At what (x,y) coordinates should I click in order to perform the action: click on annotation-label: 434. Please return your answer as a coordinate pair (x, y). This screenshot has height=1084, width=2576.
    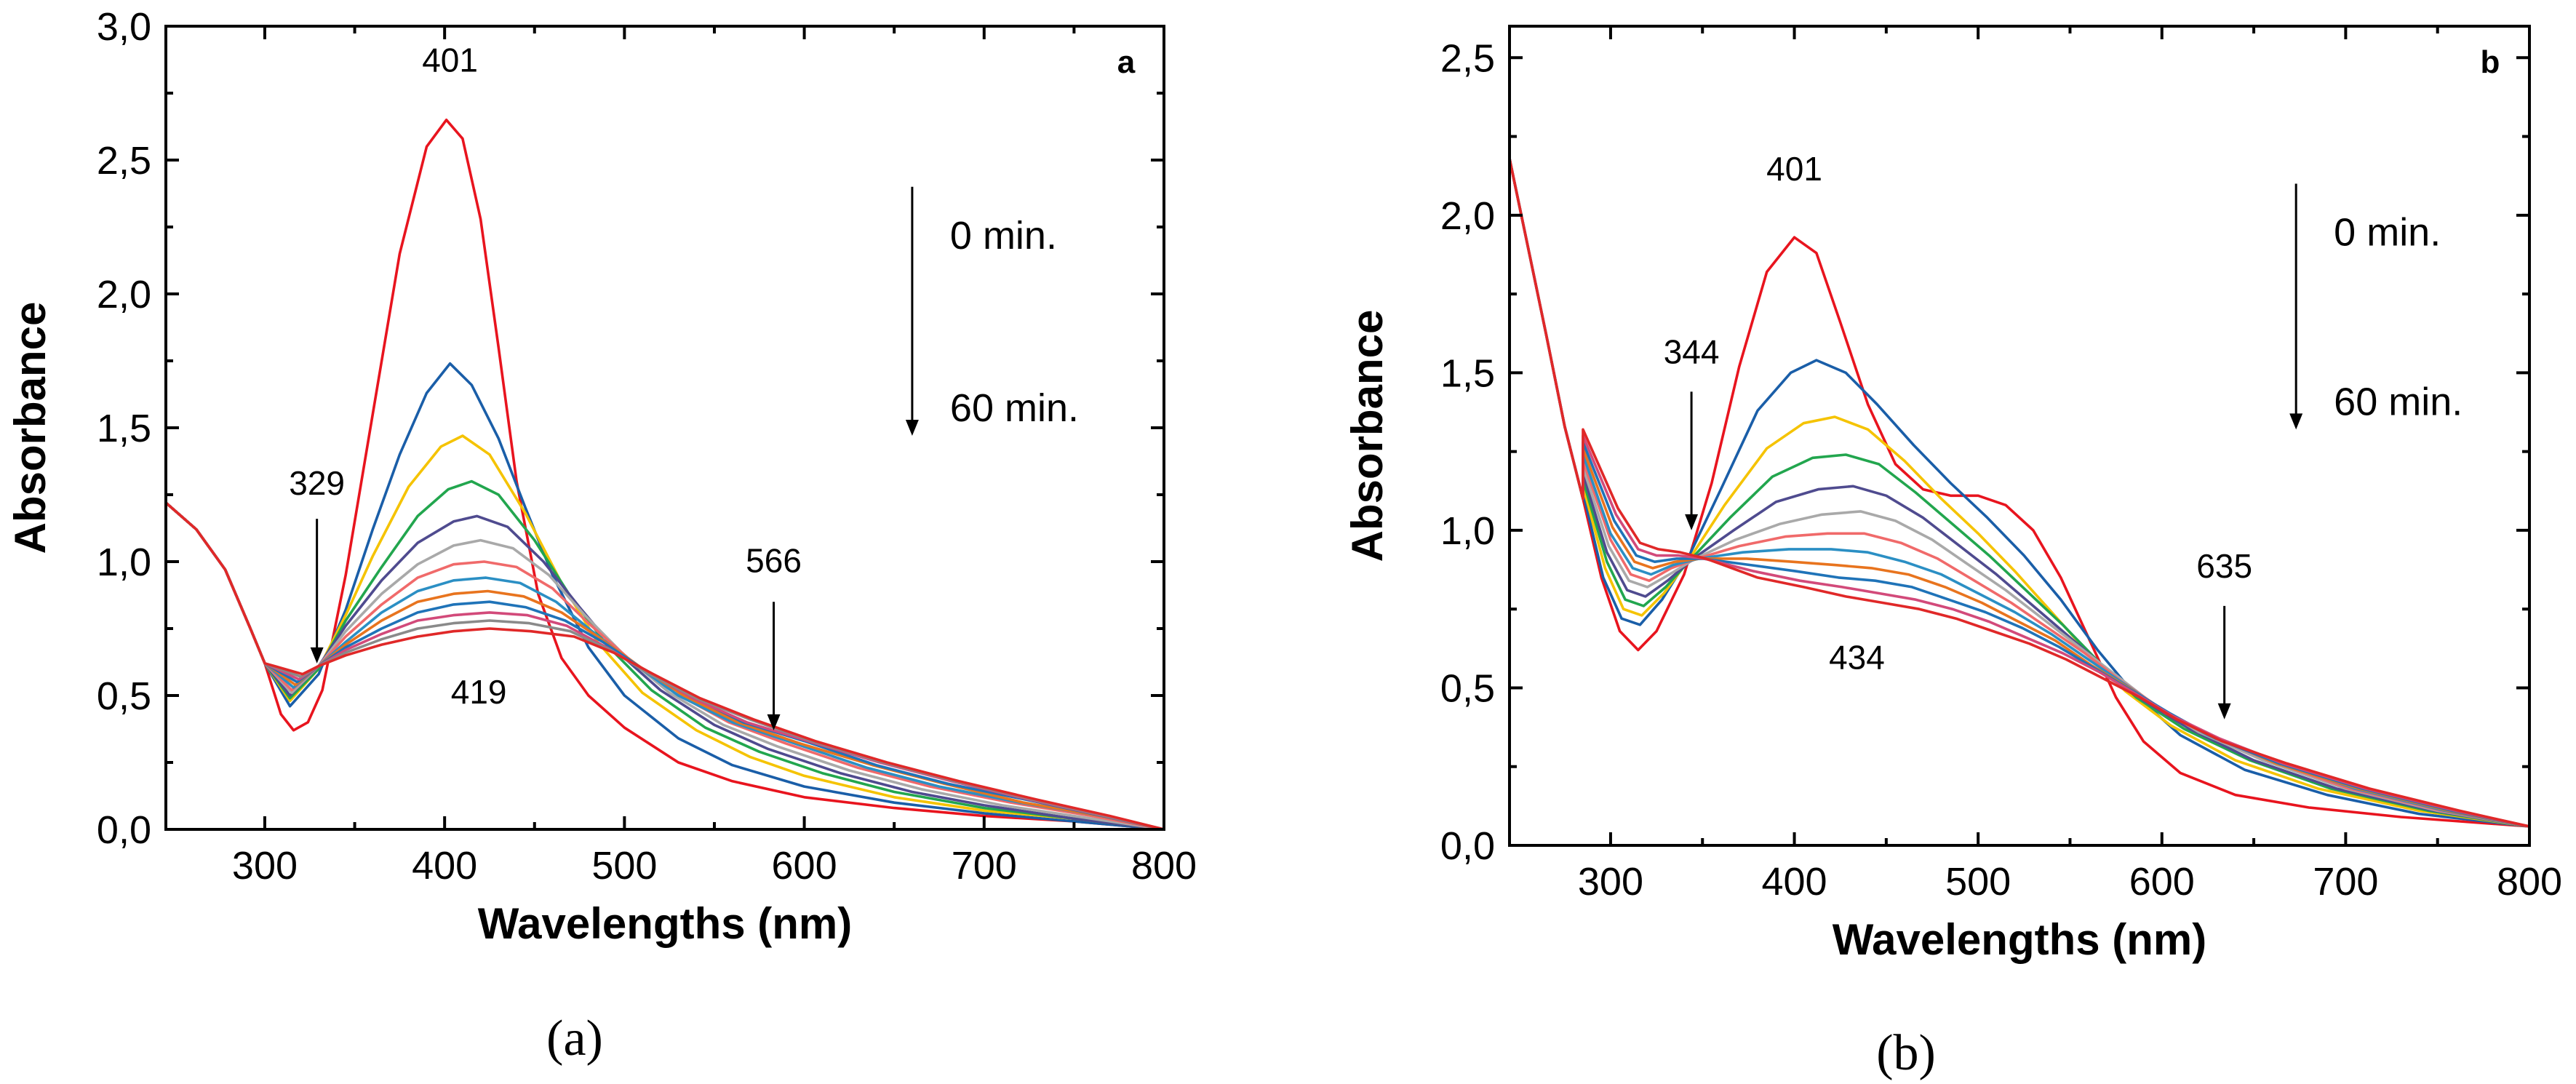
    Looking at the image, I should click on (1857, 657).